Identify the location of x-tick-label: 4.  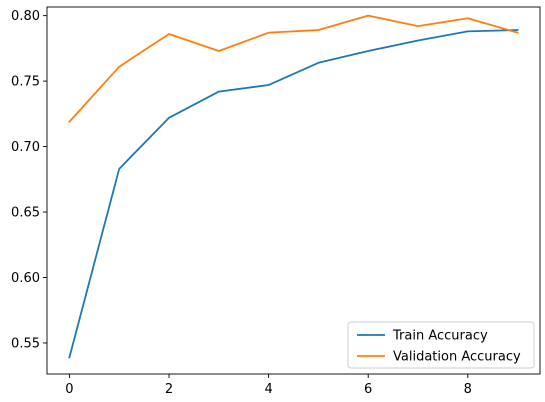
(268, 389).